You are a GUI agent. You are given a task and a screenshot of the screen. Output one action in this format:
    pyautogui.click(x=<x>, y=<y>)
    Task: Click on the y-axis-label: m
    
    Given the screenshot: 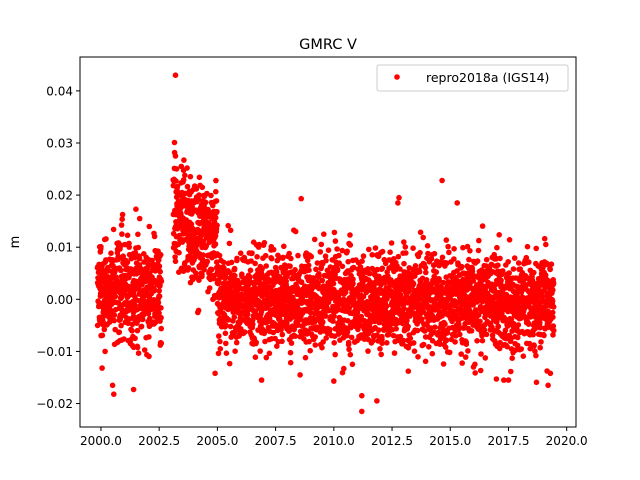 What is the action you would take?
    pyautogui.click(x=15, y=242)
    